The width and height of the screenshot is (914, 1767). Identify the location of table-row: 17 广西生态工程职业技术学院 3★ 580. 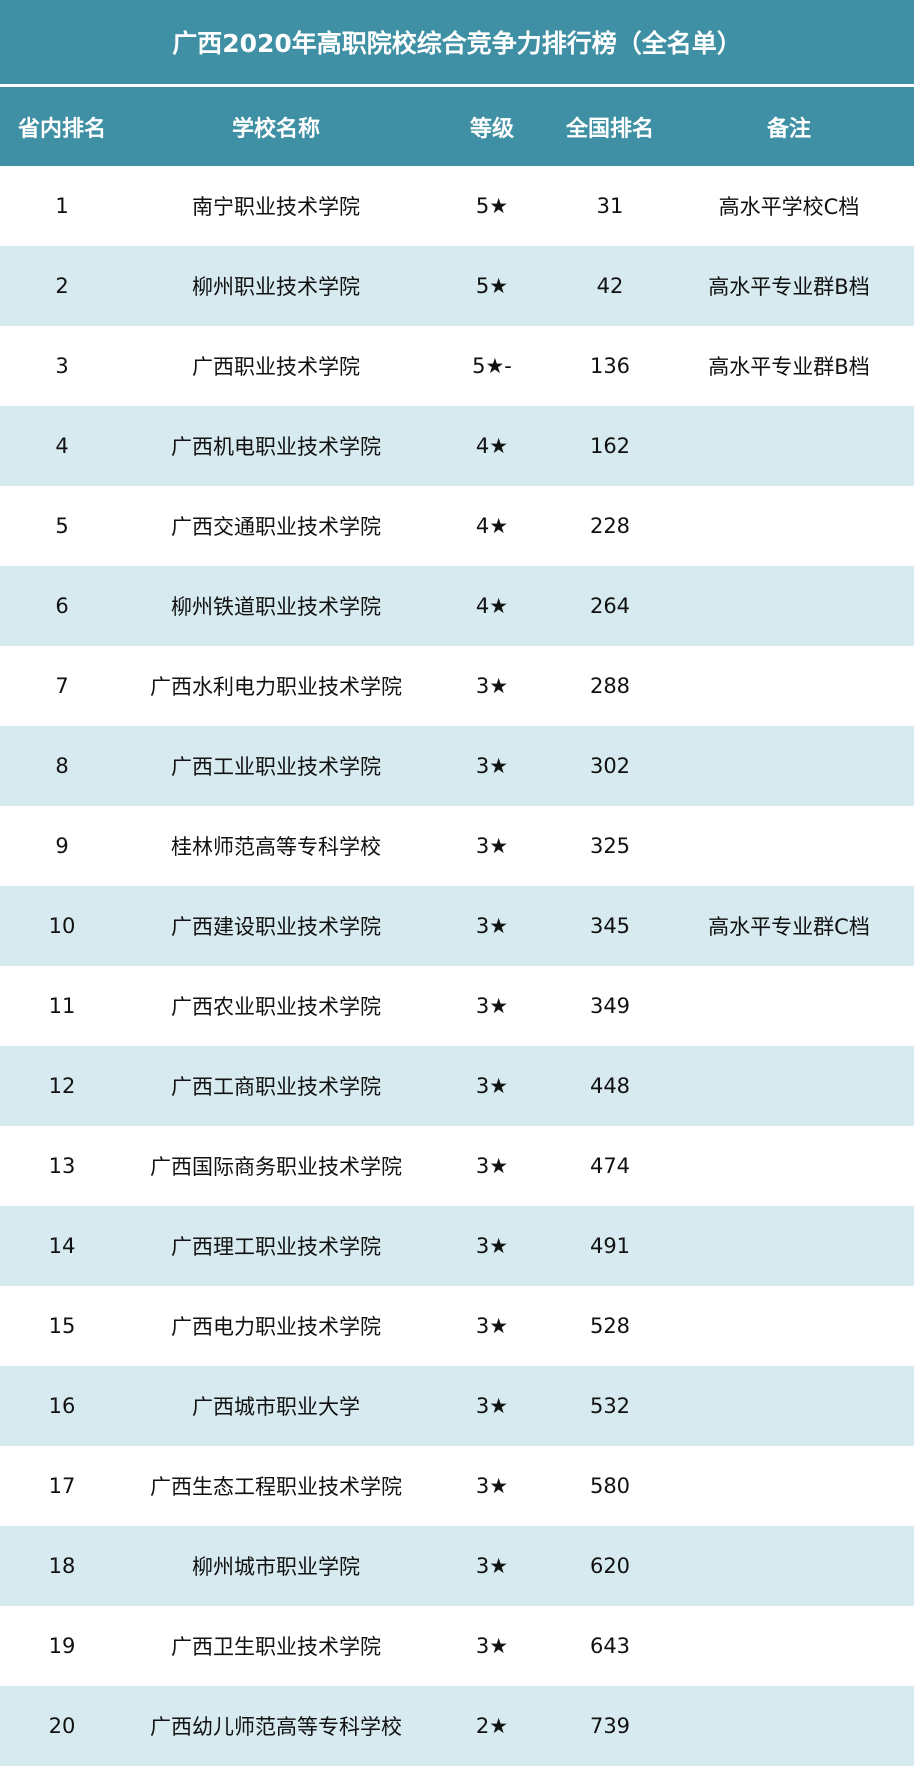
(457, 1486).